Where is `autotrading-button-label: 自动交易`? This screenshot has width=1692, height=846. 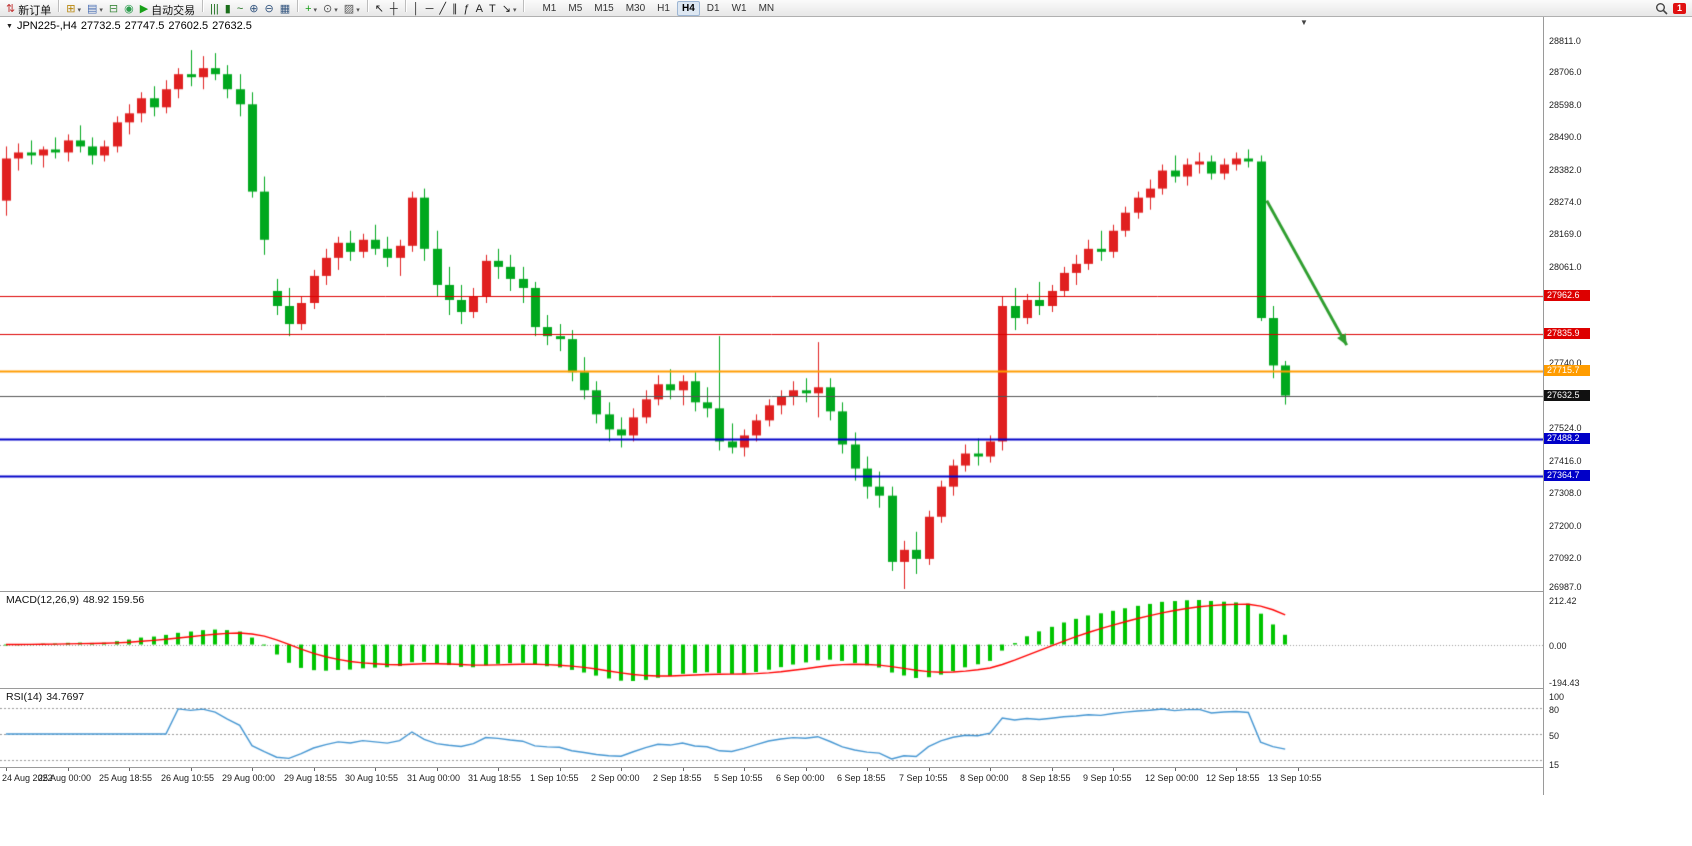 autotrading-button-label: 自动交易 is located at coordinates (173, 10).